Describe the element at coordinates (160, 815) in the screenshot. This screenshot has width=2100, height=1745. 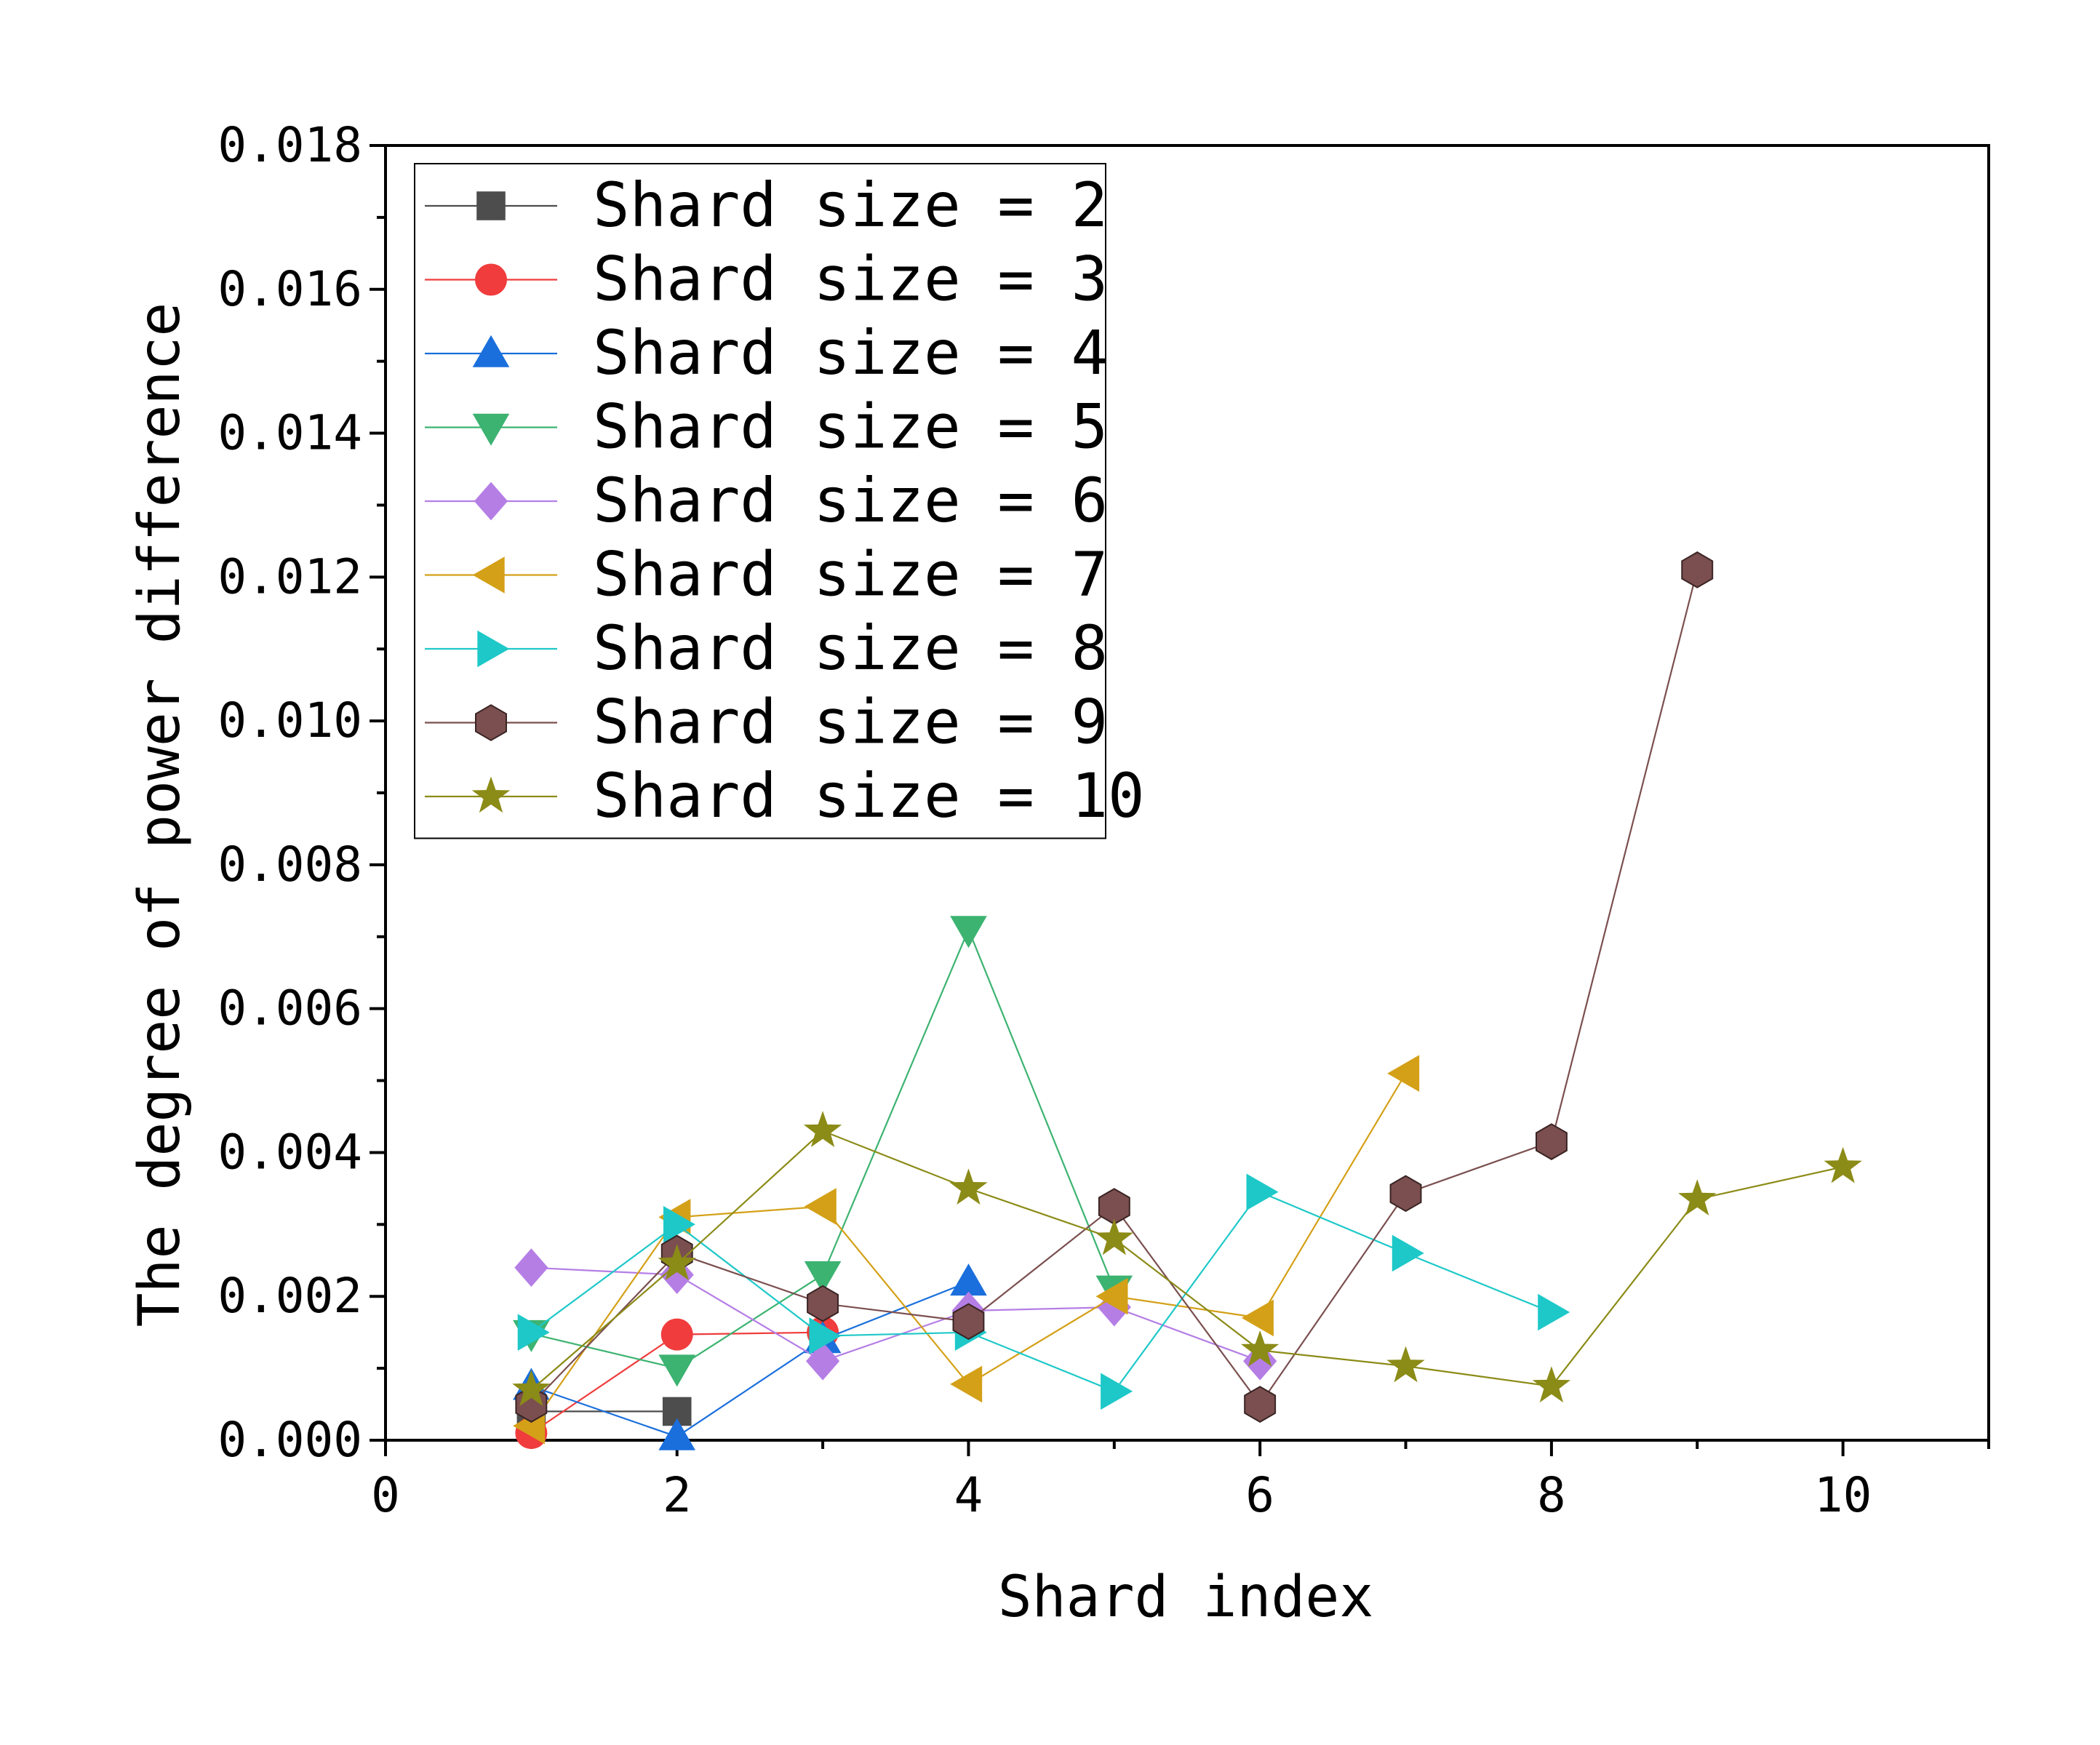
I see `y-axis-title: The degree of power difference` at that location.